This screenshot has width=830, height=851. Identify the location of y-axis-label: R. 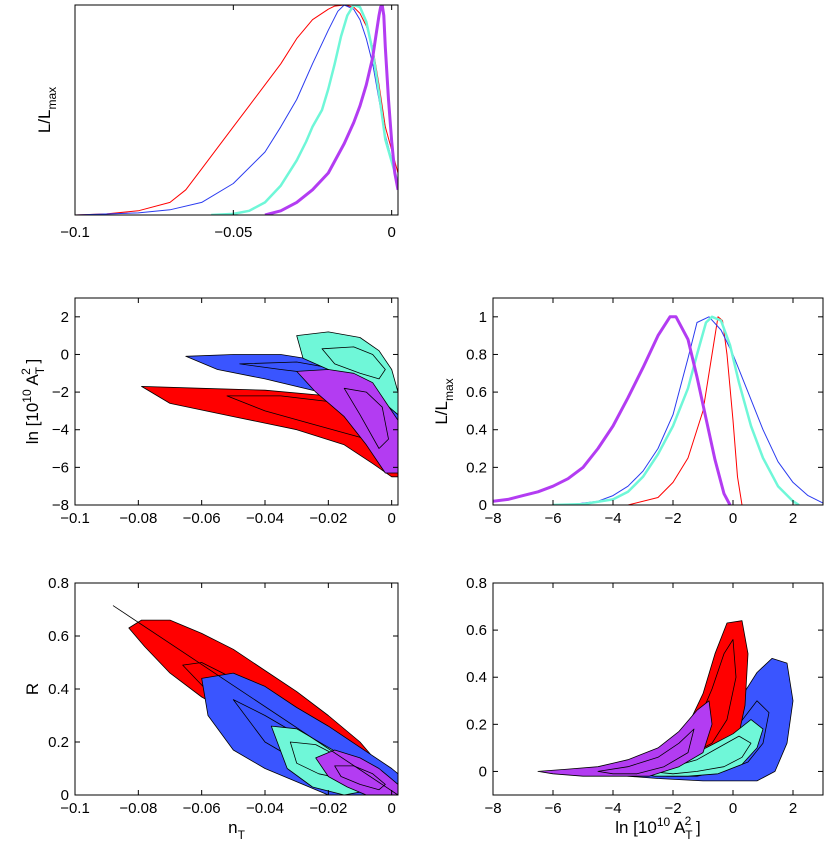
(32, 689).